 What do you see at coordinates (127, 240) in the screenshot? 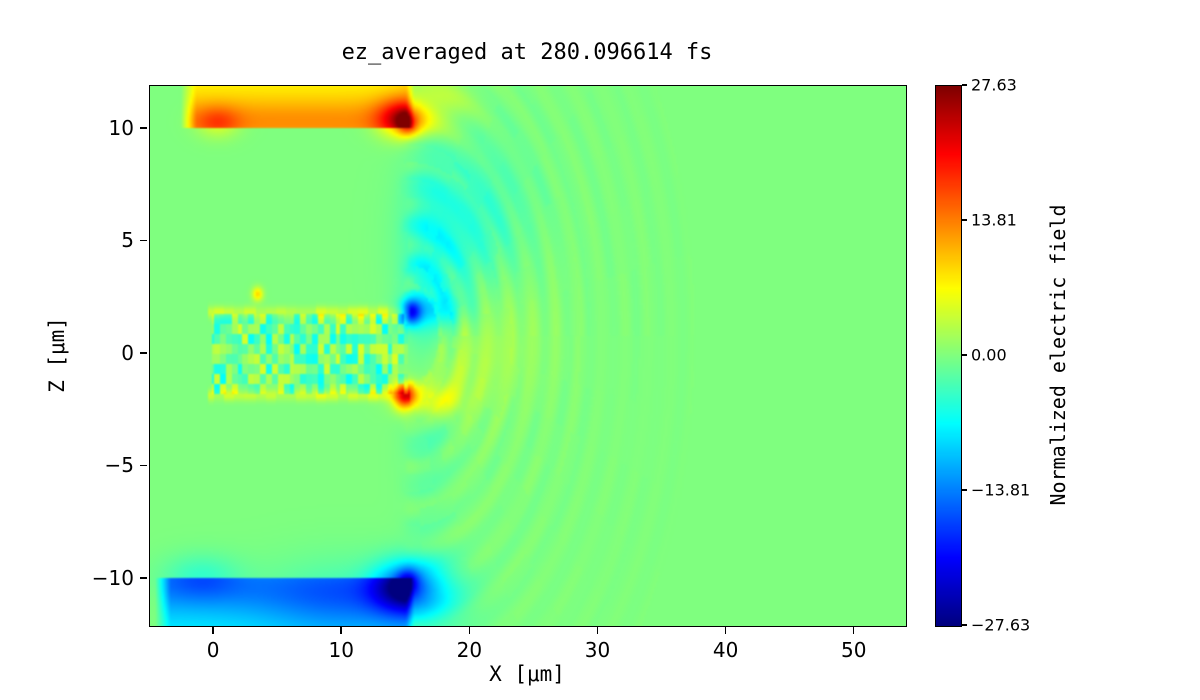
I see `y-tick-label: 5` at bounding box center [127, 240].